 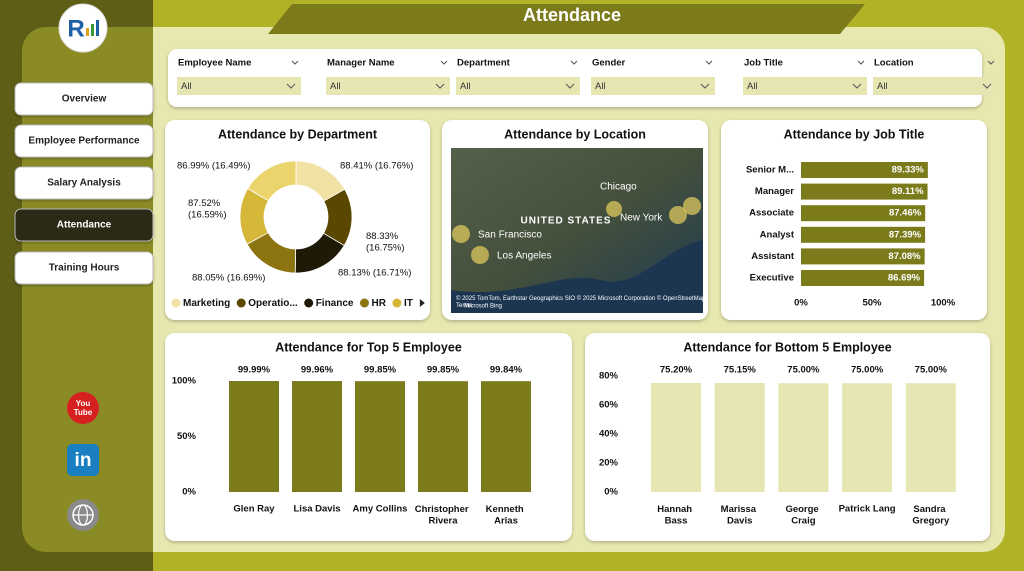 What do you see at coordinates (609, 463) in the screenshot?
I see `y-tick-label: 20%` at bounding box center [609, 463].